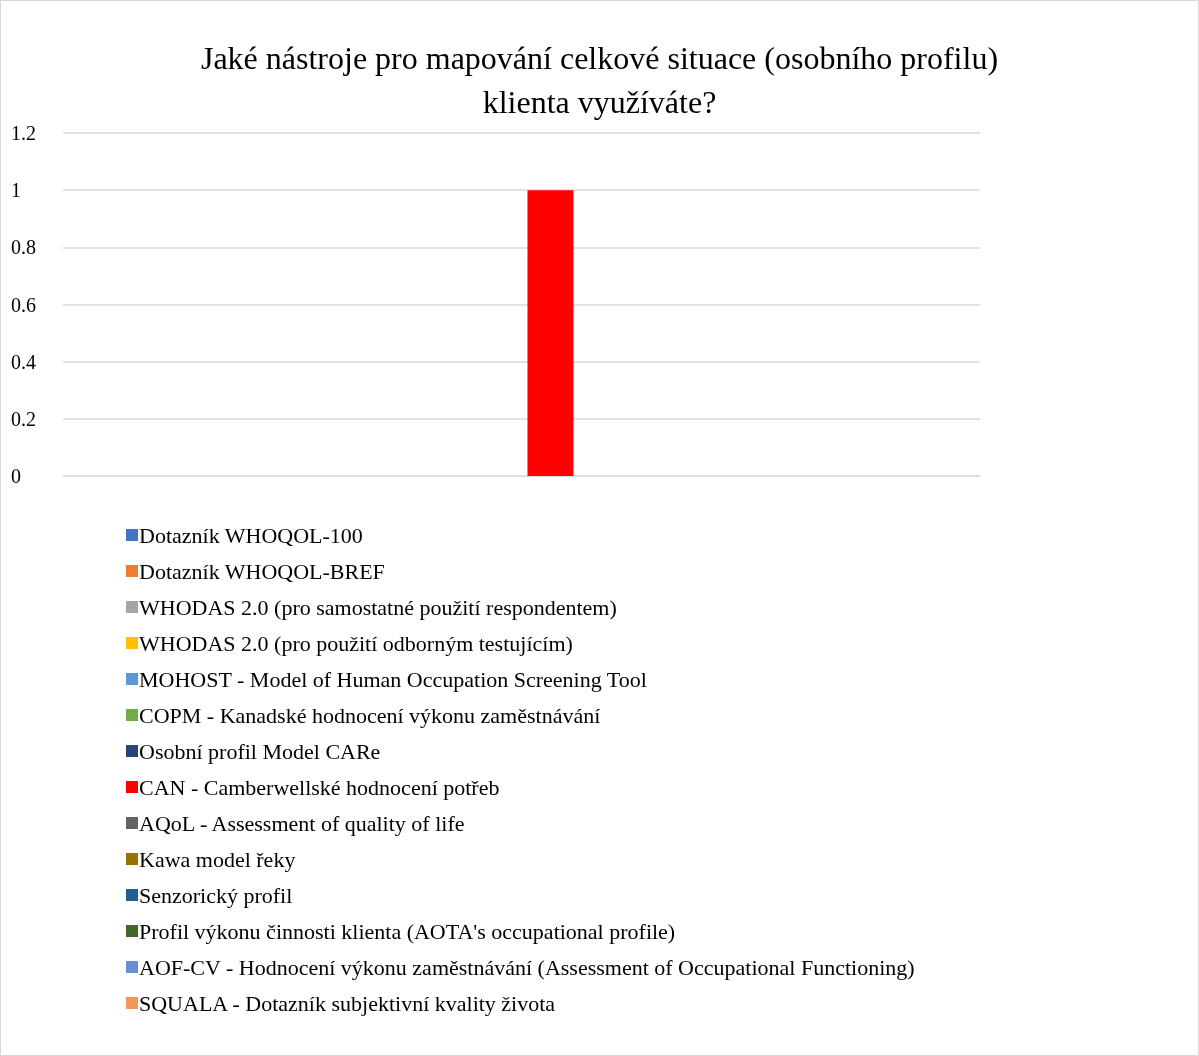  I want to click on legend-label: Dotazník WHOQOL-100, so click(251, 535).